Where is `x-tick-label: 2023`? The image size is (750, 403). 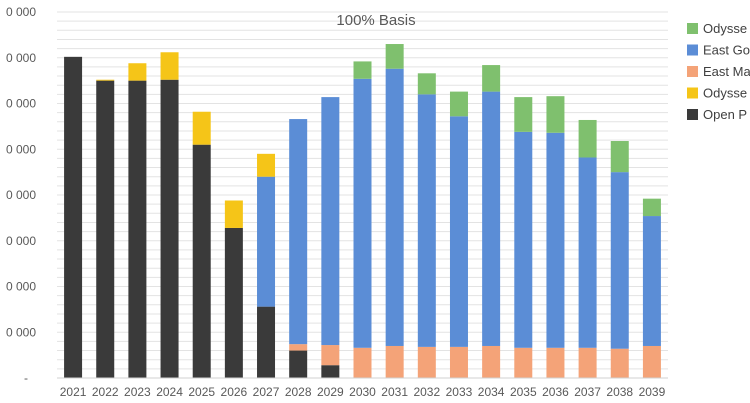 x-tick-label: 2023 is located at coordinates (137, 392).